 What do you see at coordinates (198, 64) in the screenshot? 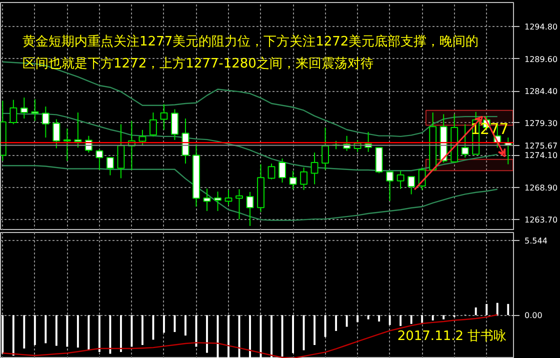
I see `annotation: 区间也就是下方1272，上方1277-1280之间，来回震荡对待` at bounding box center [198, 64].